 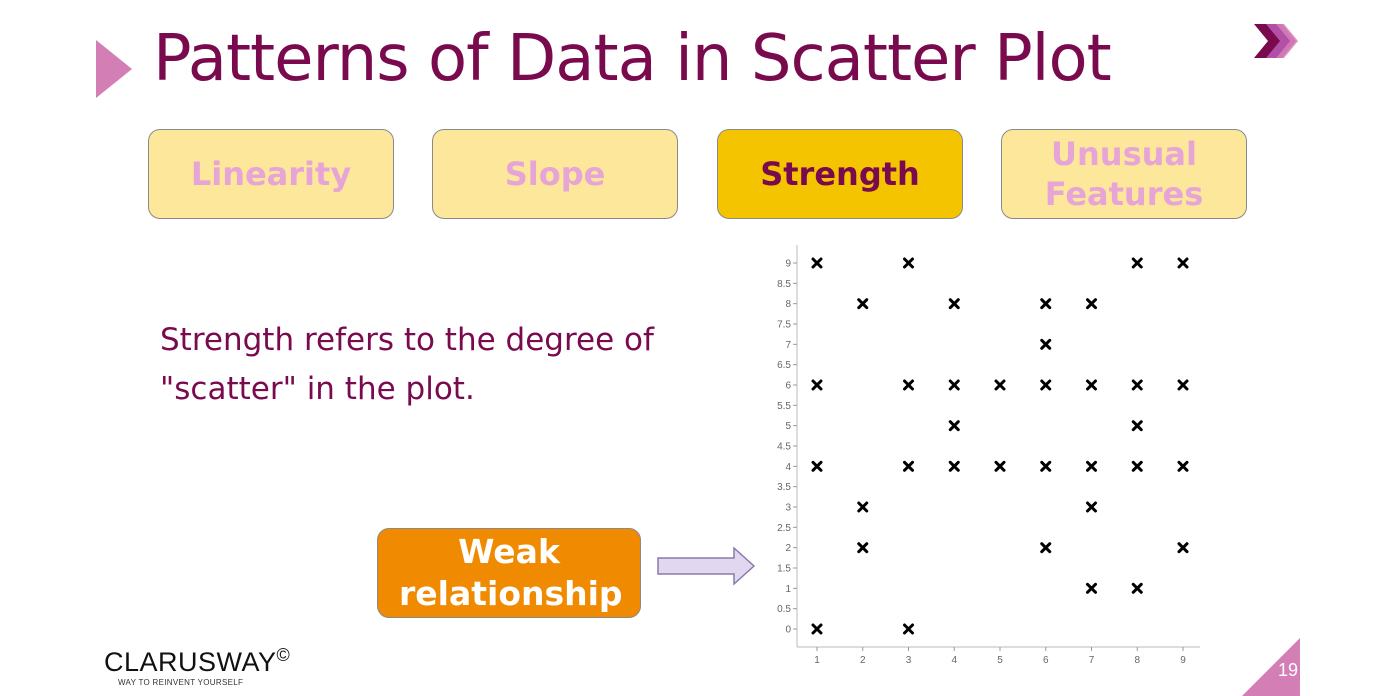 I want to click on y-tick-label: 9, so click(x=788, y=264).